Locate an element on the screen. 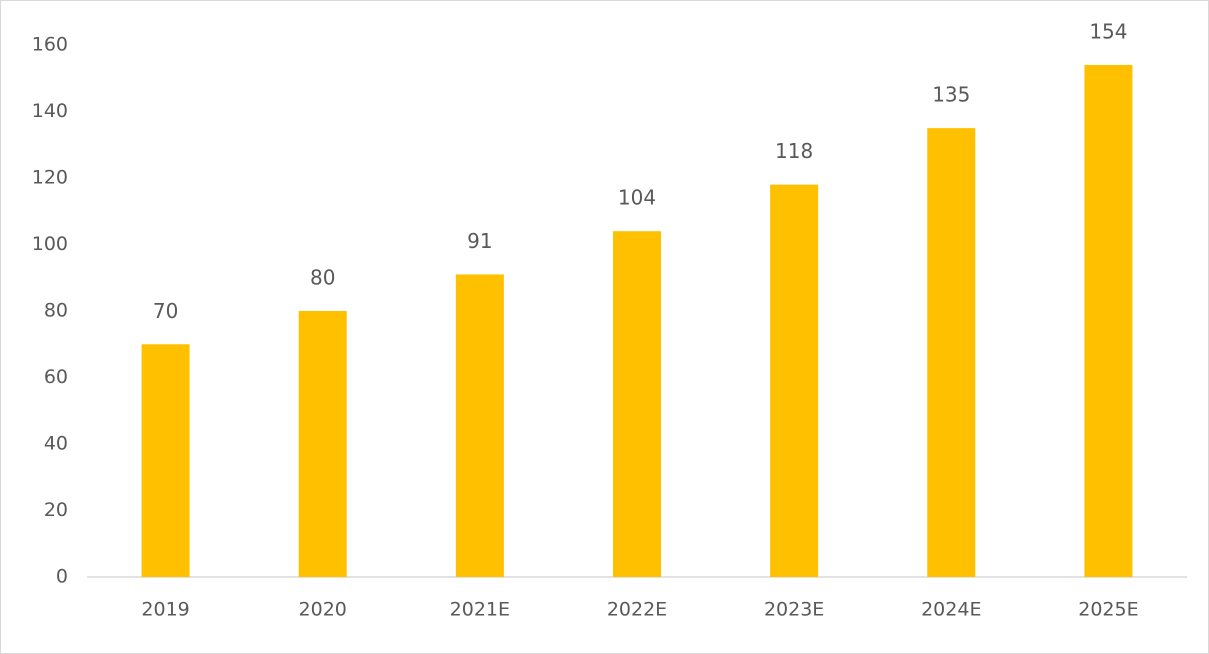 The width and height of the screenshot is (1209, 654). x-tick-label: 2025E is located at coordinates (1108, 610).